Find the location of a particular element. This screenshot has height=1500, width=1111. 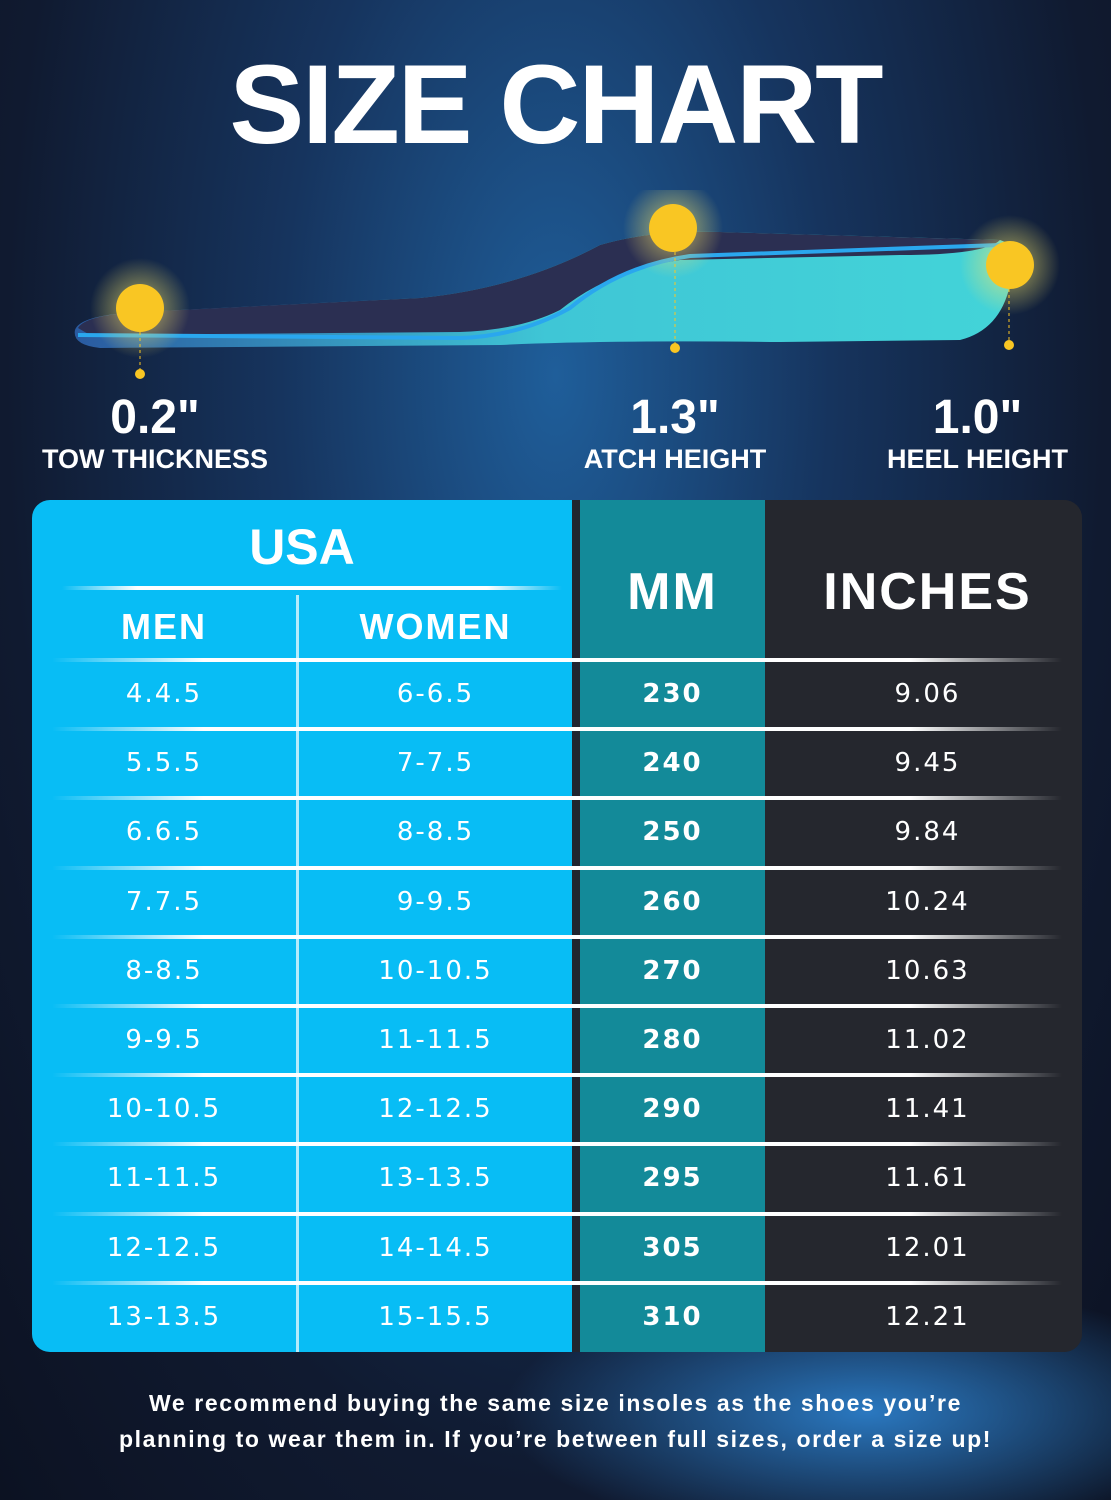

header-inches: INCHES is located at coordinates (927, 592).